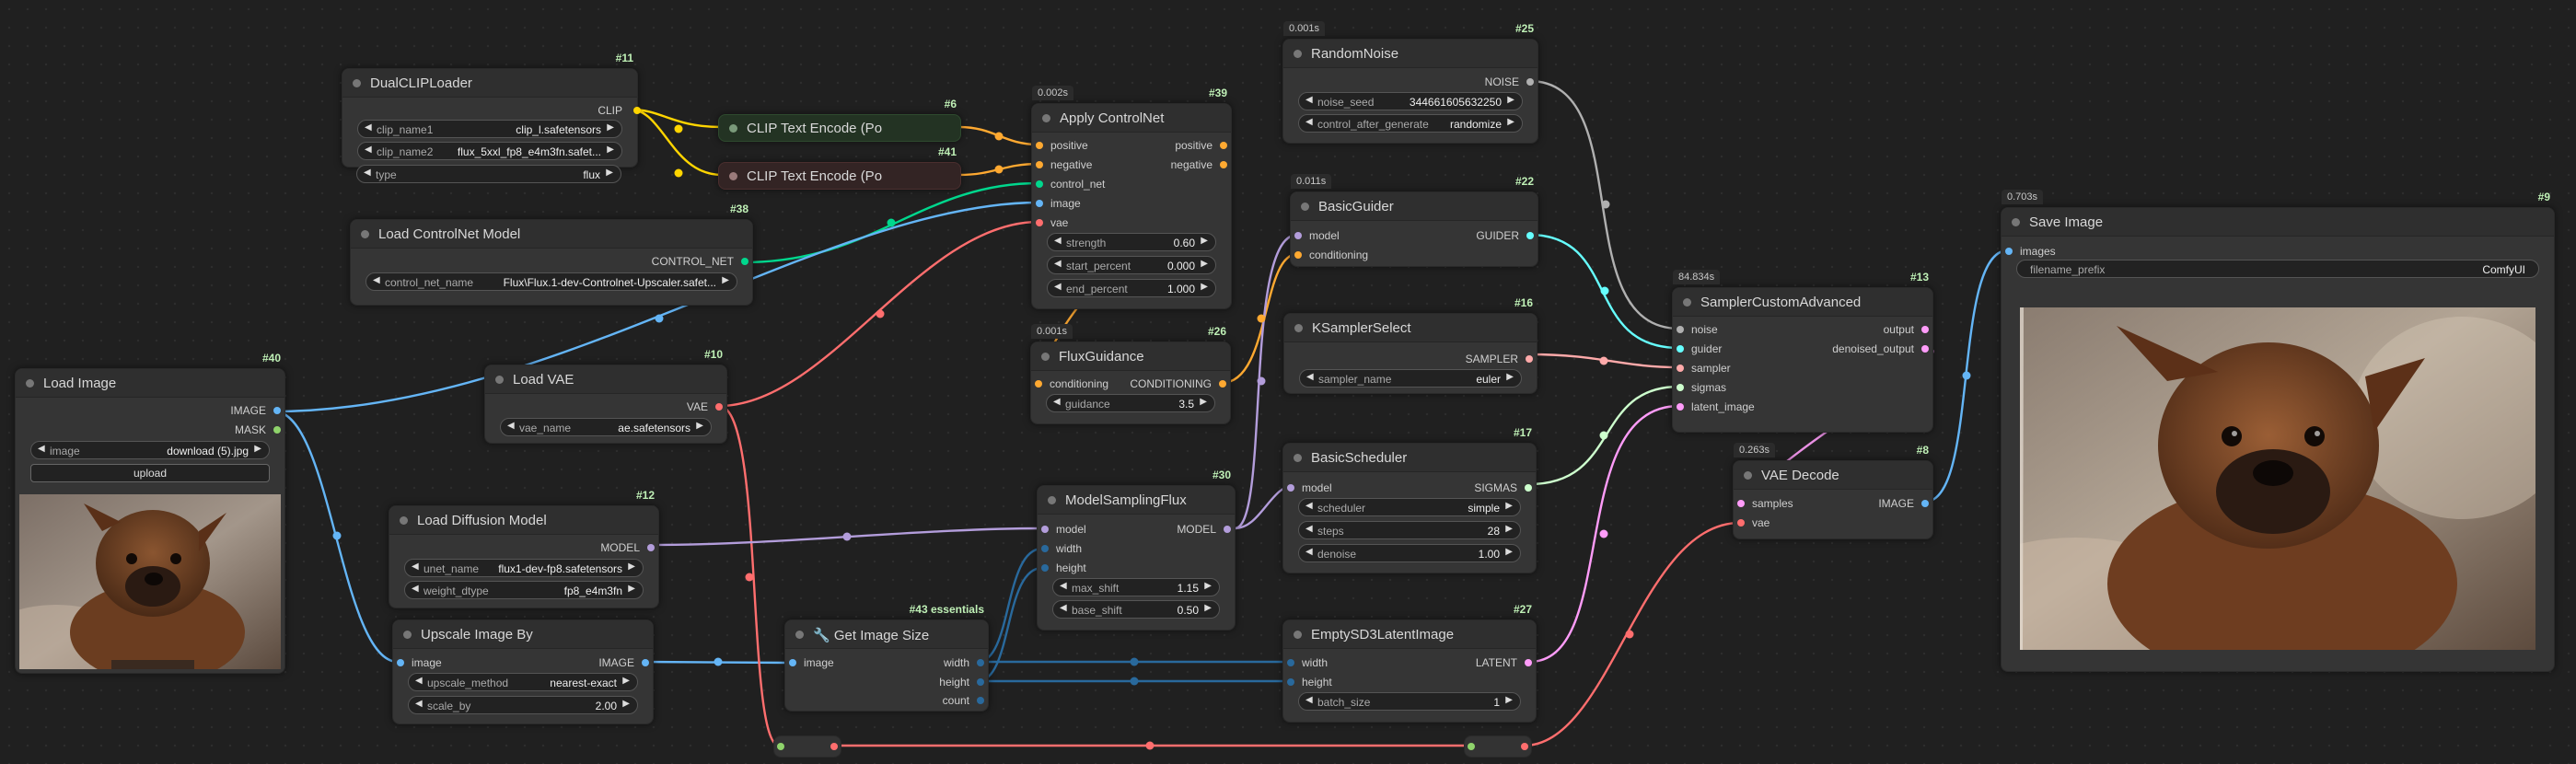 The image size is (2576, 764). What do you see at coordinates (1410, 123) in the screenshot?
I see `widget-control-after-generate: ◀ control_after_generate randomize ▶` at bounding box center [1410, 123].